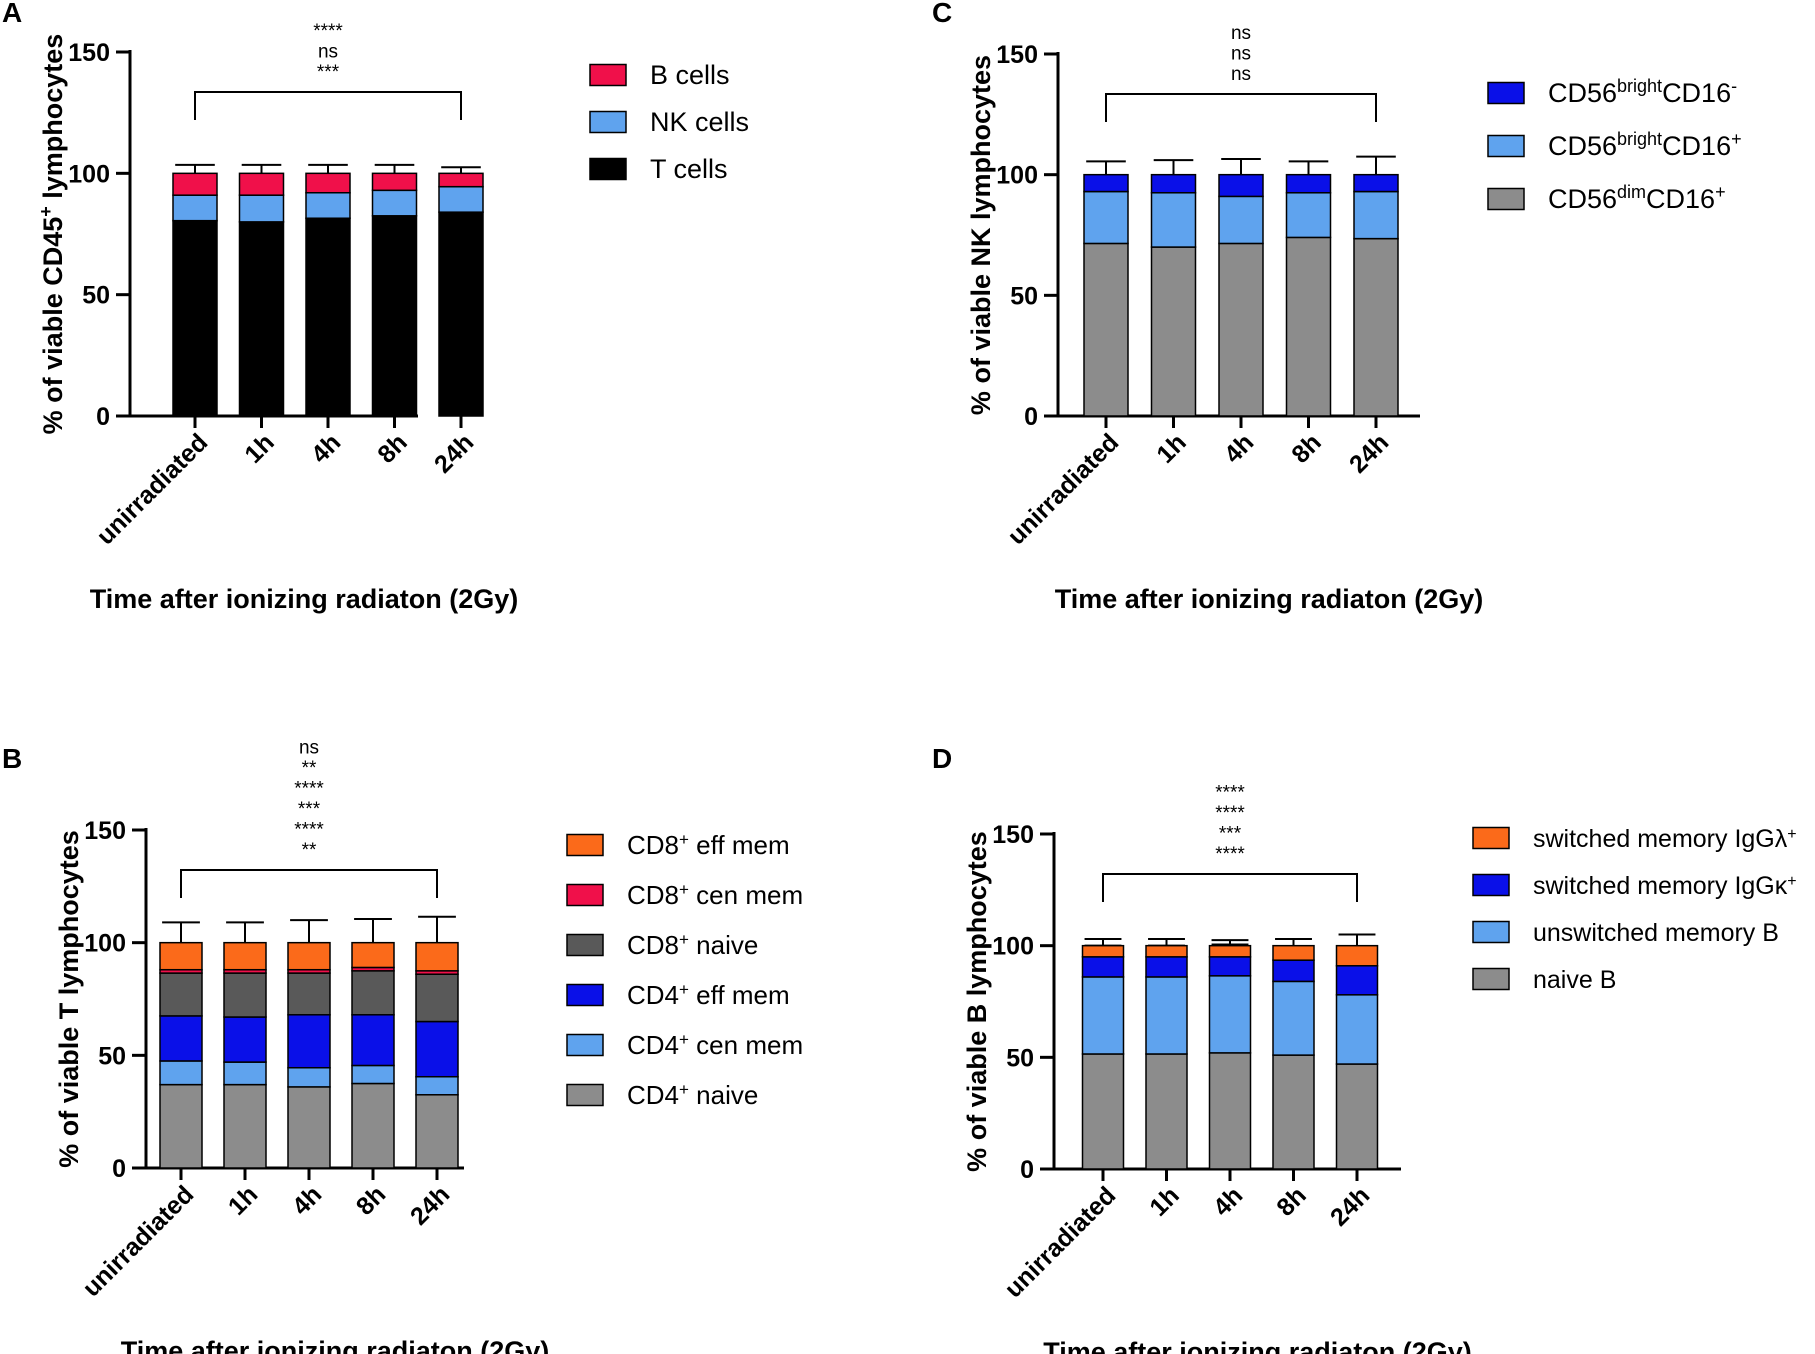  I want to click on legend-label: CD8+ eff mem, so click(708, 845).